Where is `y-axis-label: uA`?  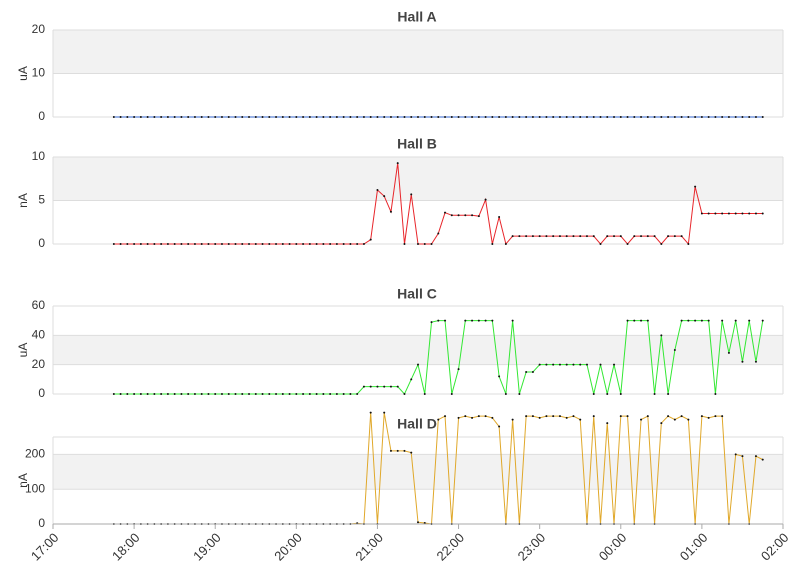 y-axis-label: uA is located at coordinates (23, 73).